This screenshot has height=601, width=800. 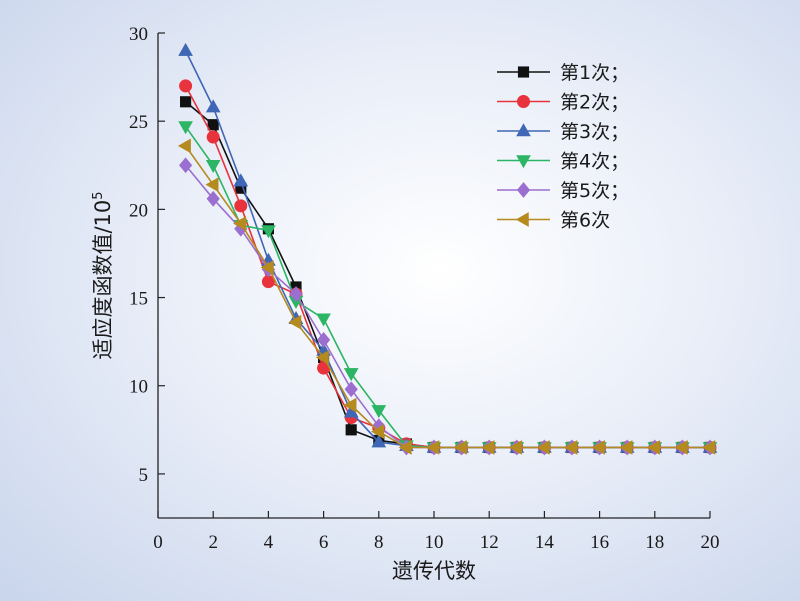 What do you see at coordinates (144, 475) in the screenshot?
I see `y-tick-label: 5` at bounding box center [144, 475].